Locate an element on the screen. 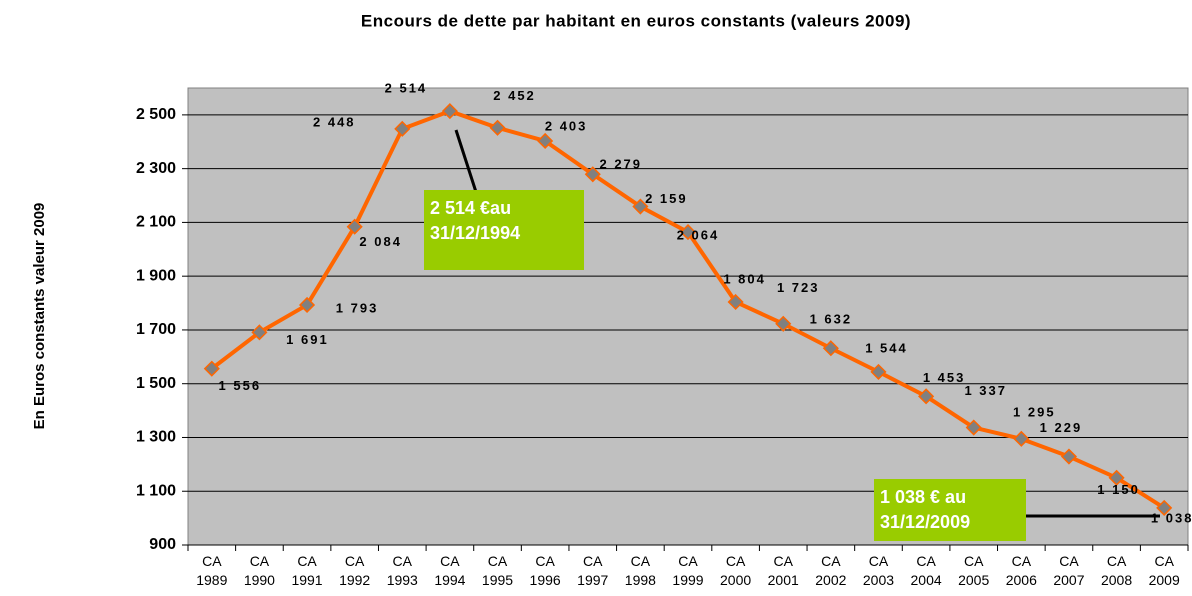 The width and height of the screenshot is (1192, 596). x-tick-label: CA 1999 is located at coordinates (688, 570).